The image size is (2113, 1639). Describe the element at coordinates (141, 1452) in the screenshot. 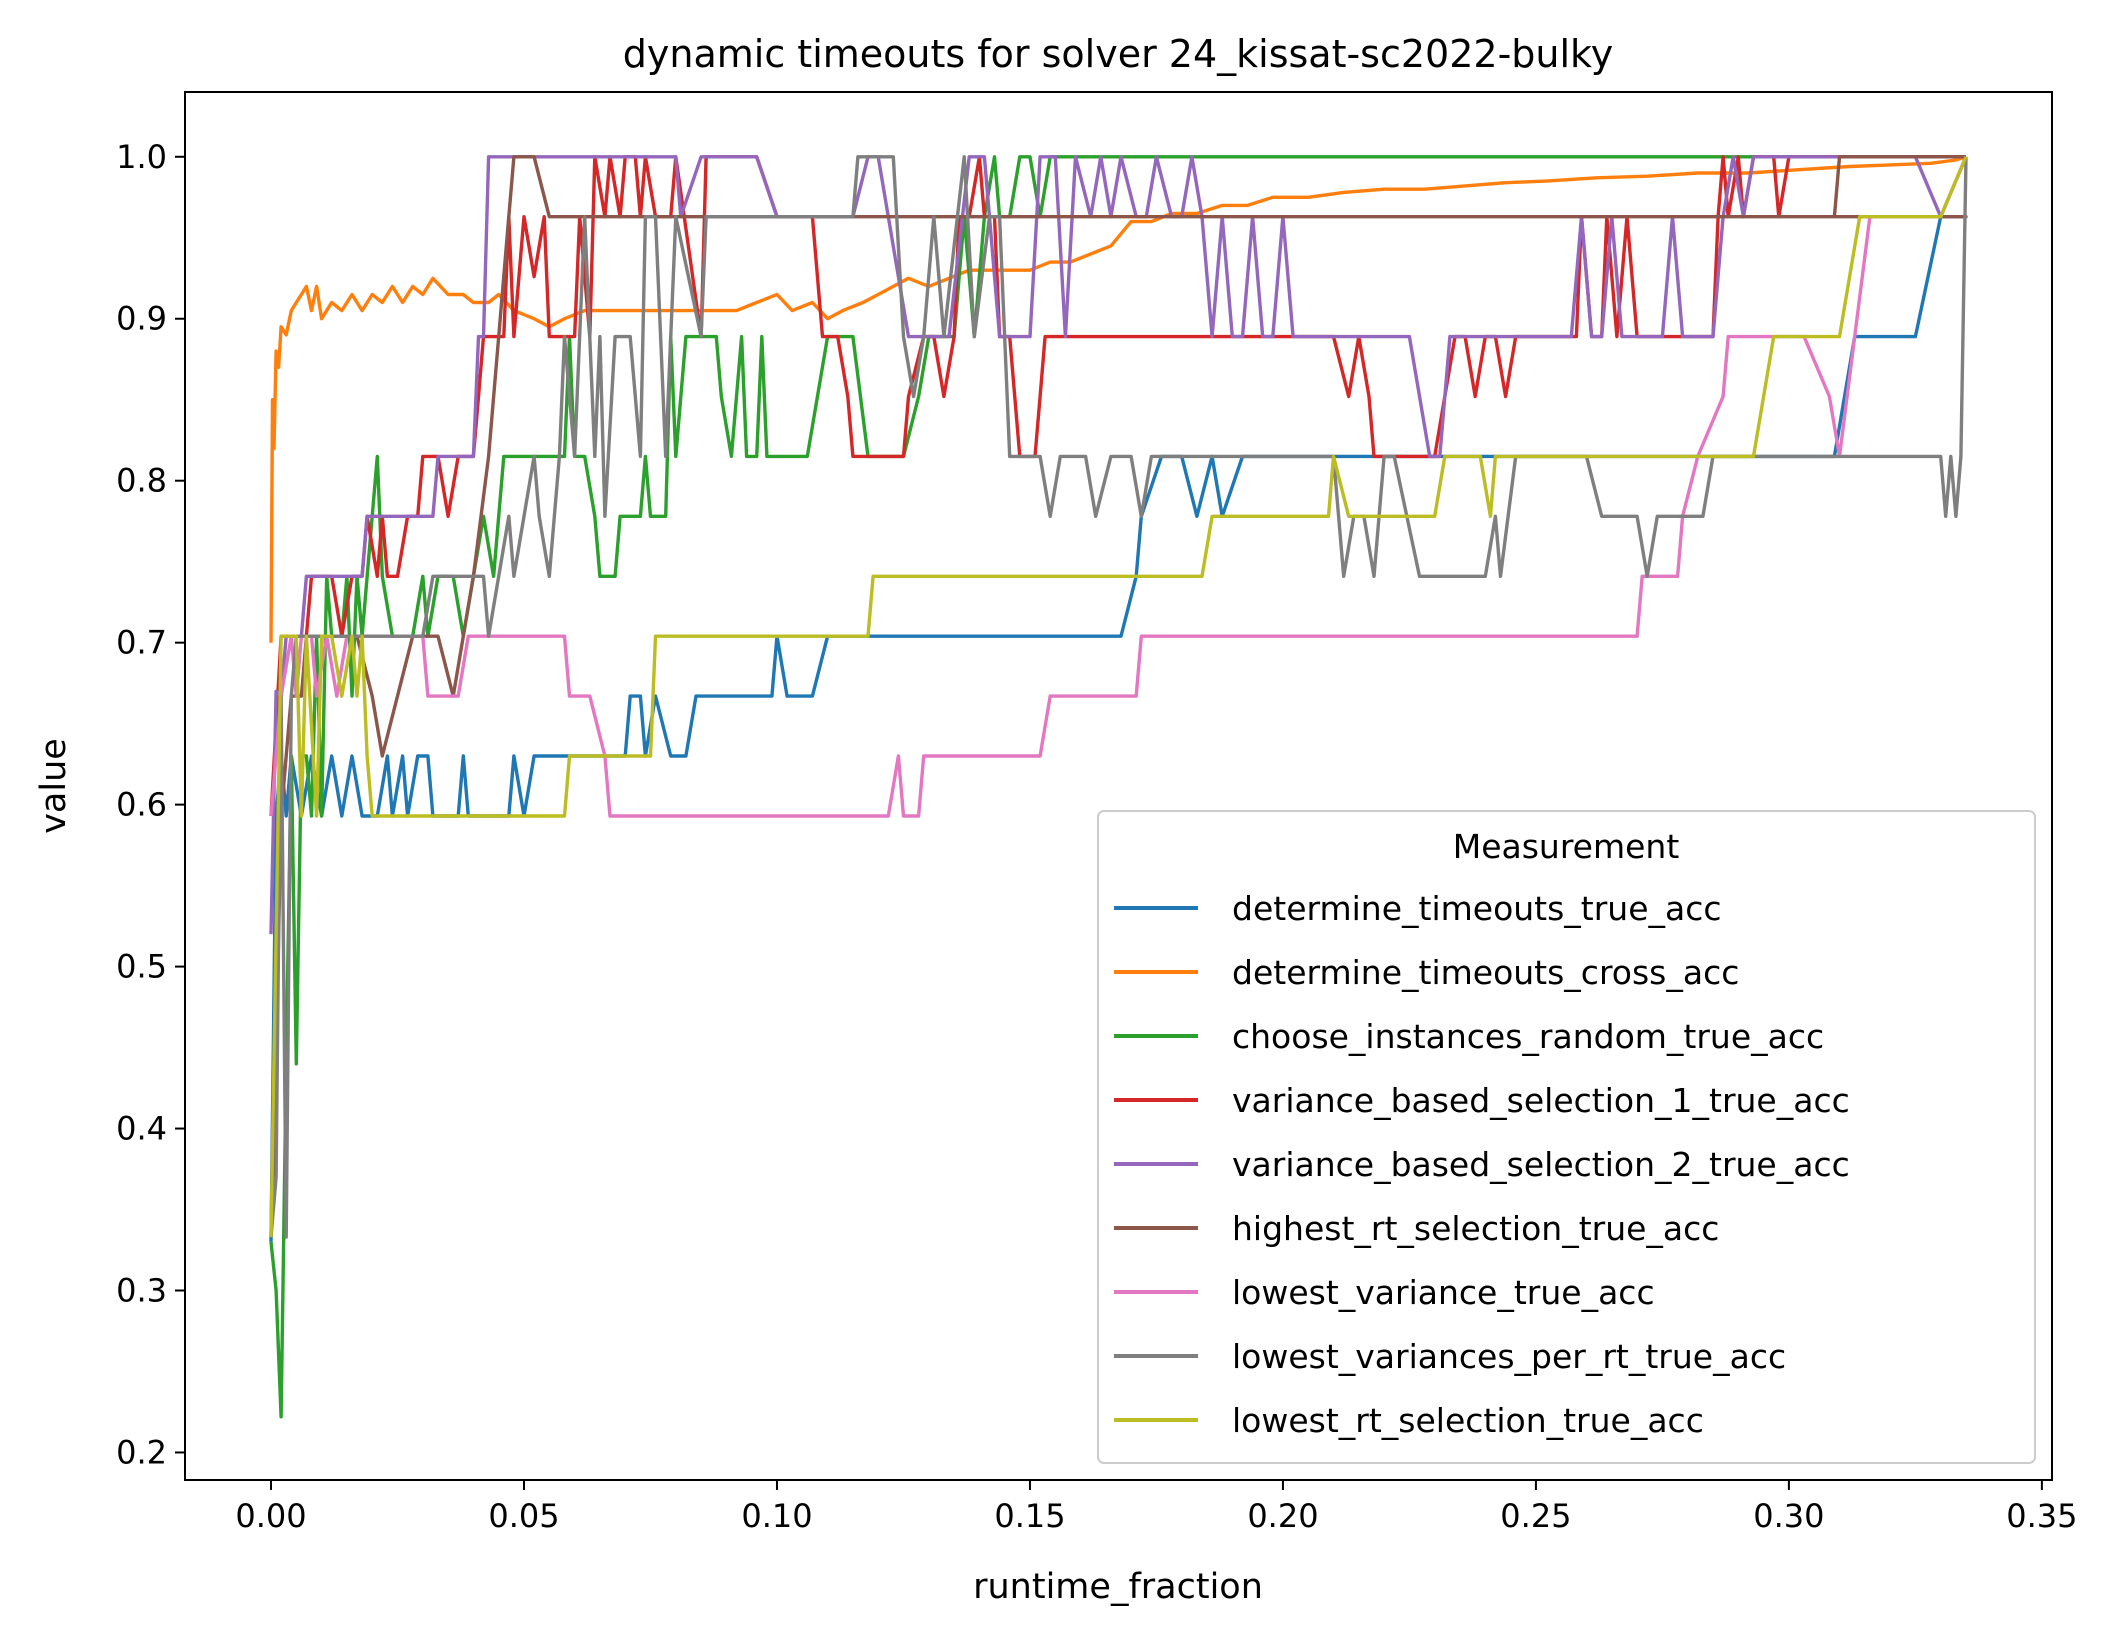

I see `y-tick-label: 0.2` at that location.